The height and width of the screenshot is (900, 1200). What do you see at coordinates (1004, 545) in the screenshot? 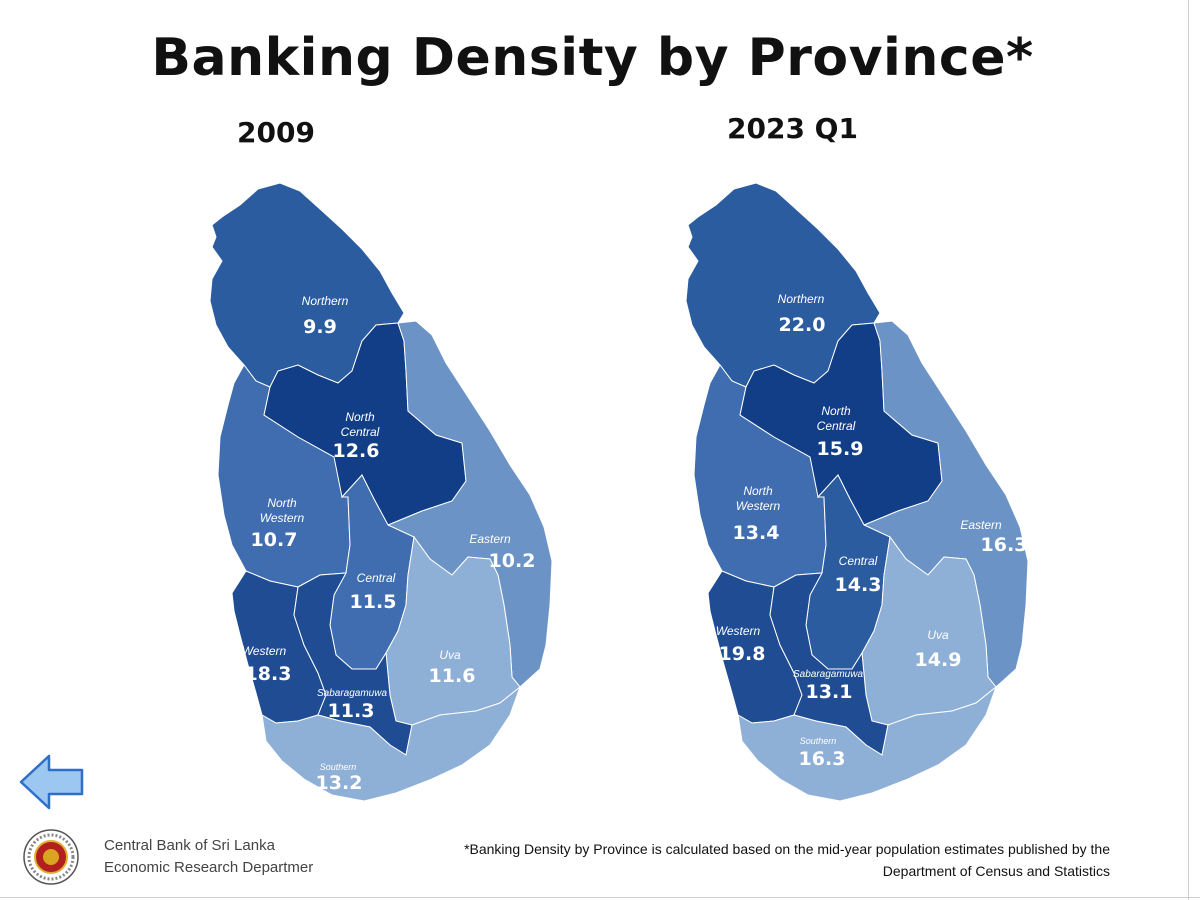
I see `province-value-eastern: 16.3` at bounding box center [1004, 545].